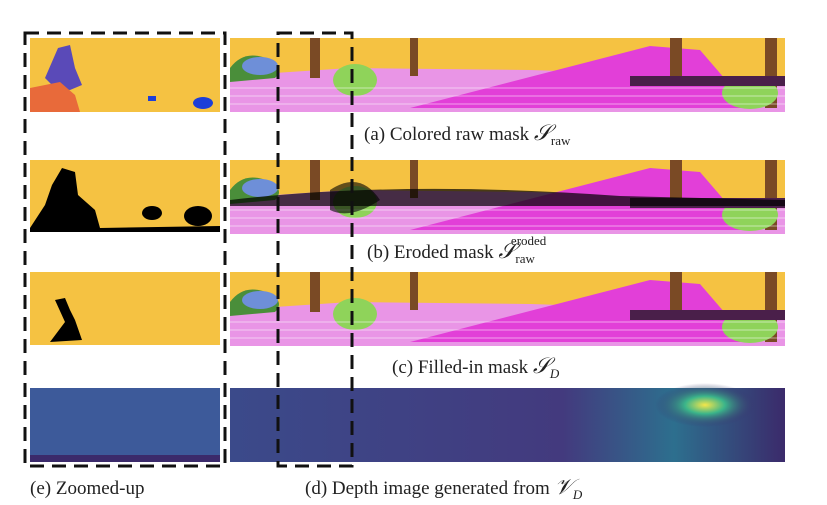 This screenshot has height=505, width=827. I want to click on depth-image, so click(507, 422).